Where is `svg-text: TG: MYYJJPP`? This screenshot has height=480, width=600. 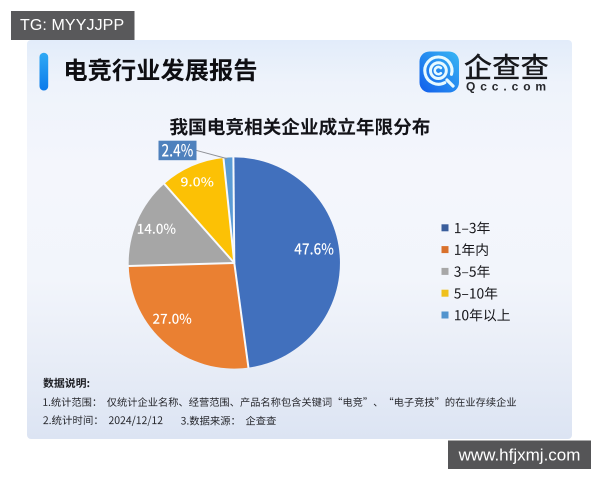
svg-text: TG: MYYJJPP is located at coordinates (72, 25).